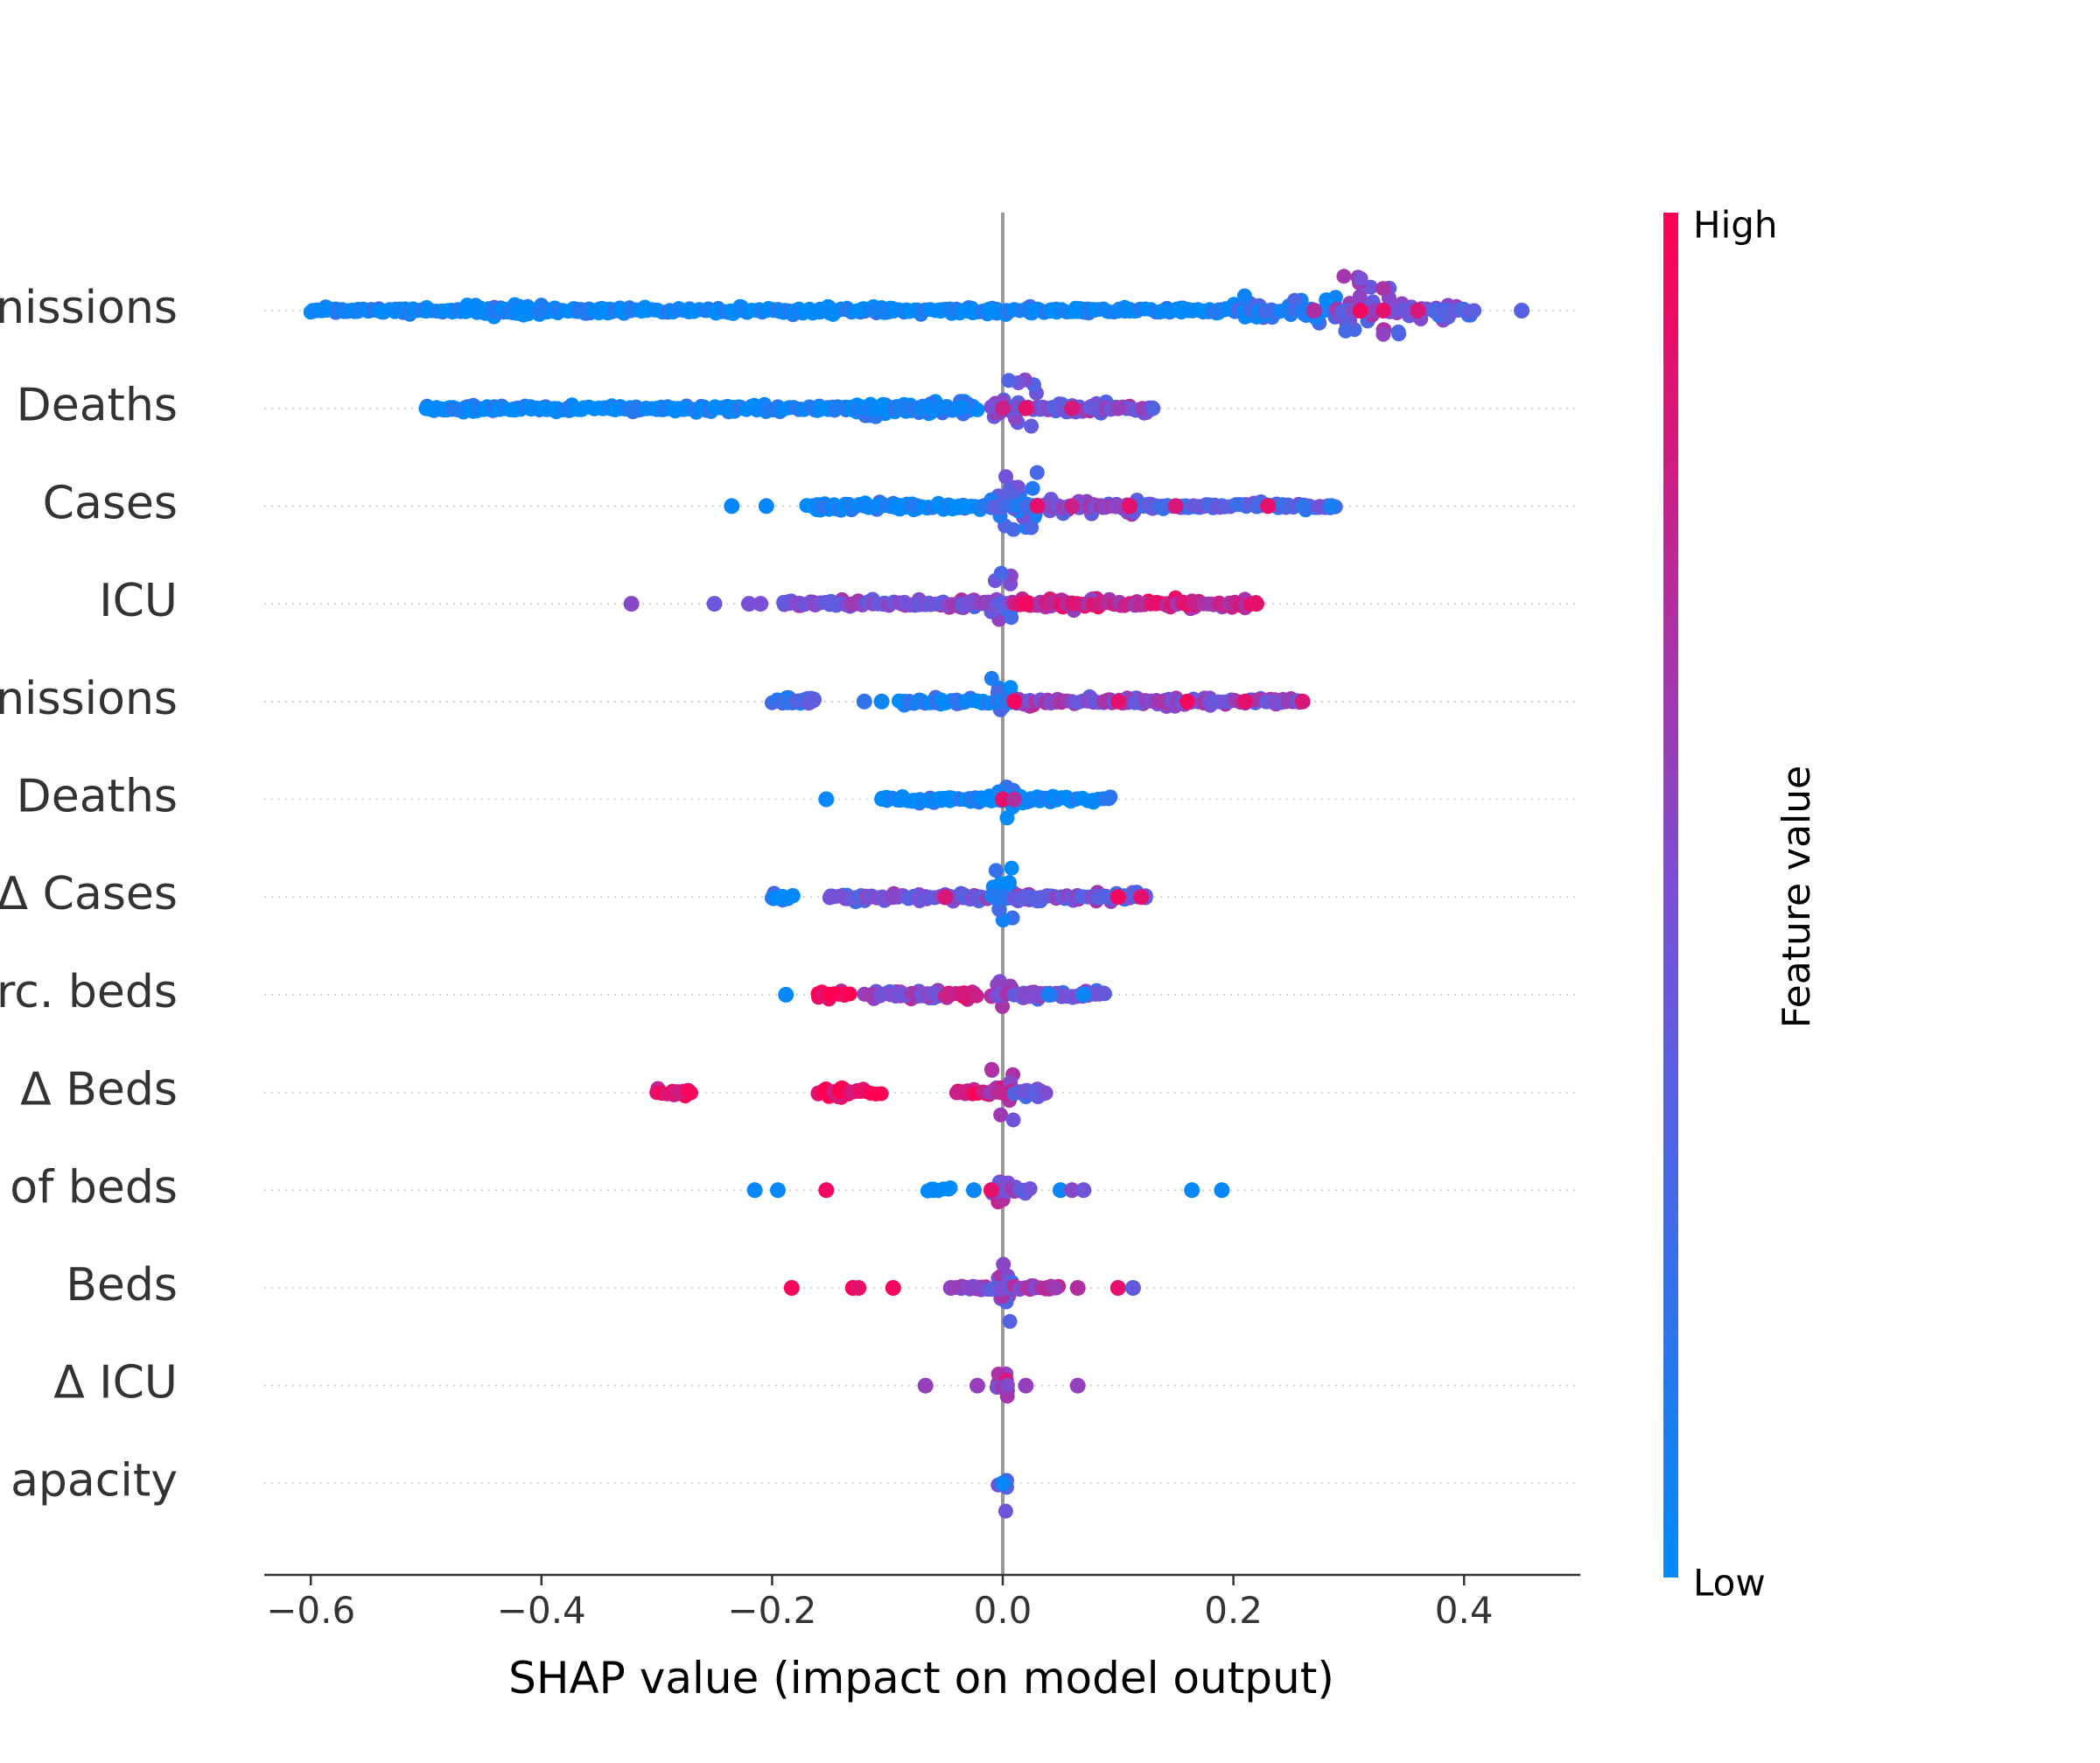  I want to click on colorbar-low-label: Low, so click(1729, 1583).